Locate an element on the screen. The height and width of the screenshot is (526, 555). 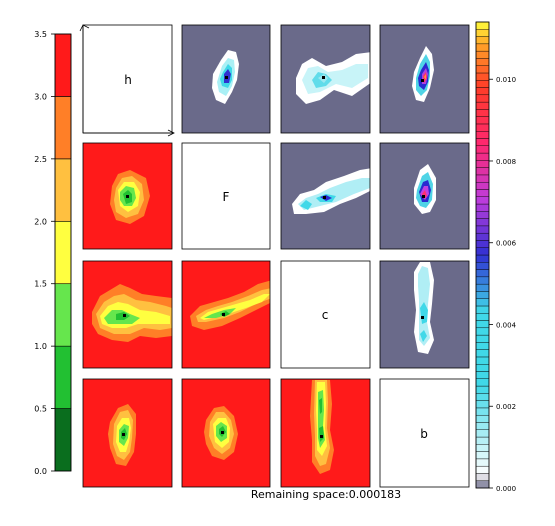
left-colorbar-frame is located at coordinates (63, 252).